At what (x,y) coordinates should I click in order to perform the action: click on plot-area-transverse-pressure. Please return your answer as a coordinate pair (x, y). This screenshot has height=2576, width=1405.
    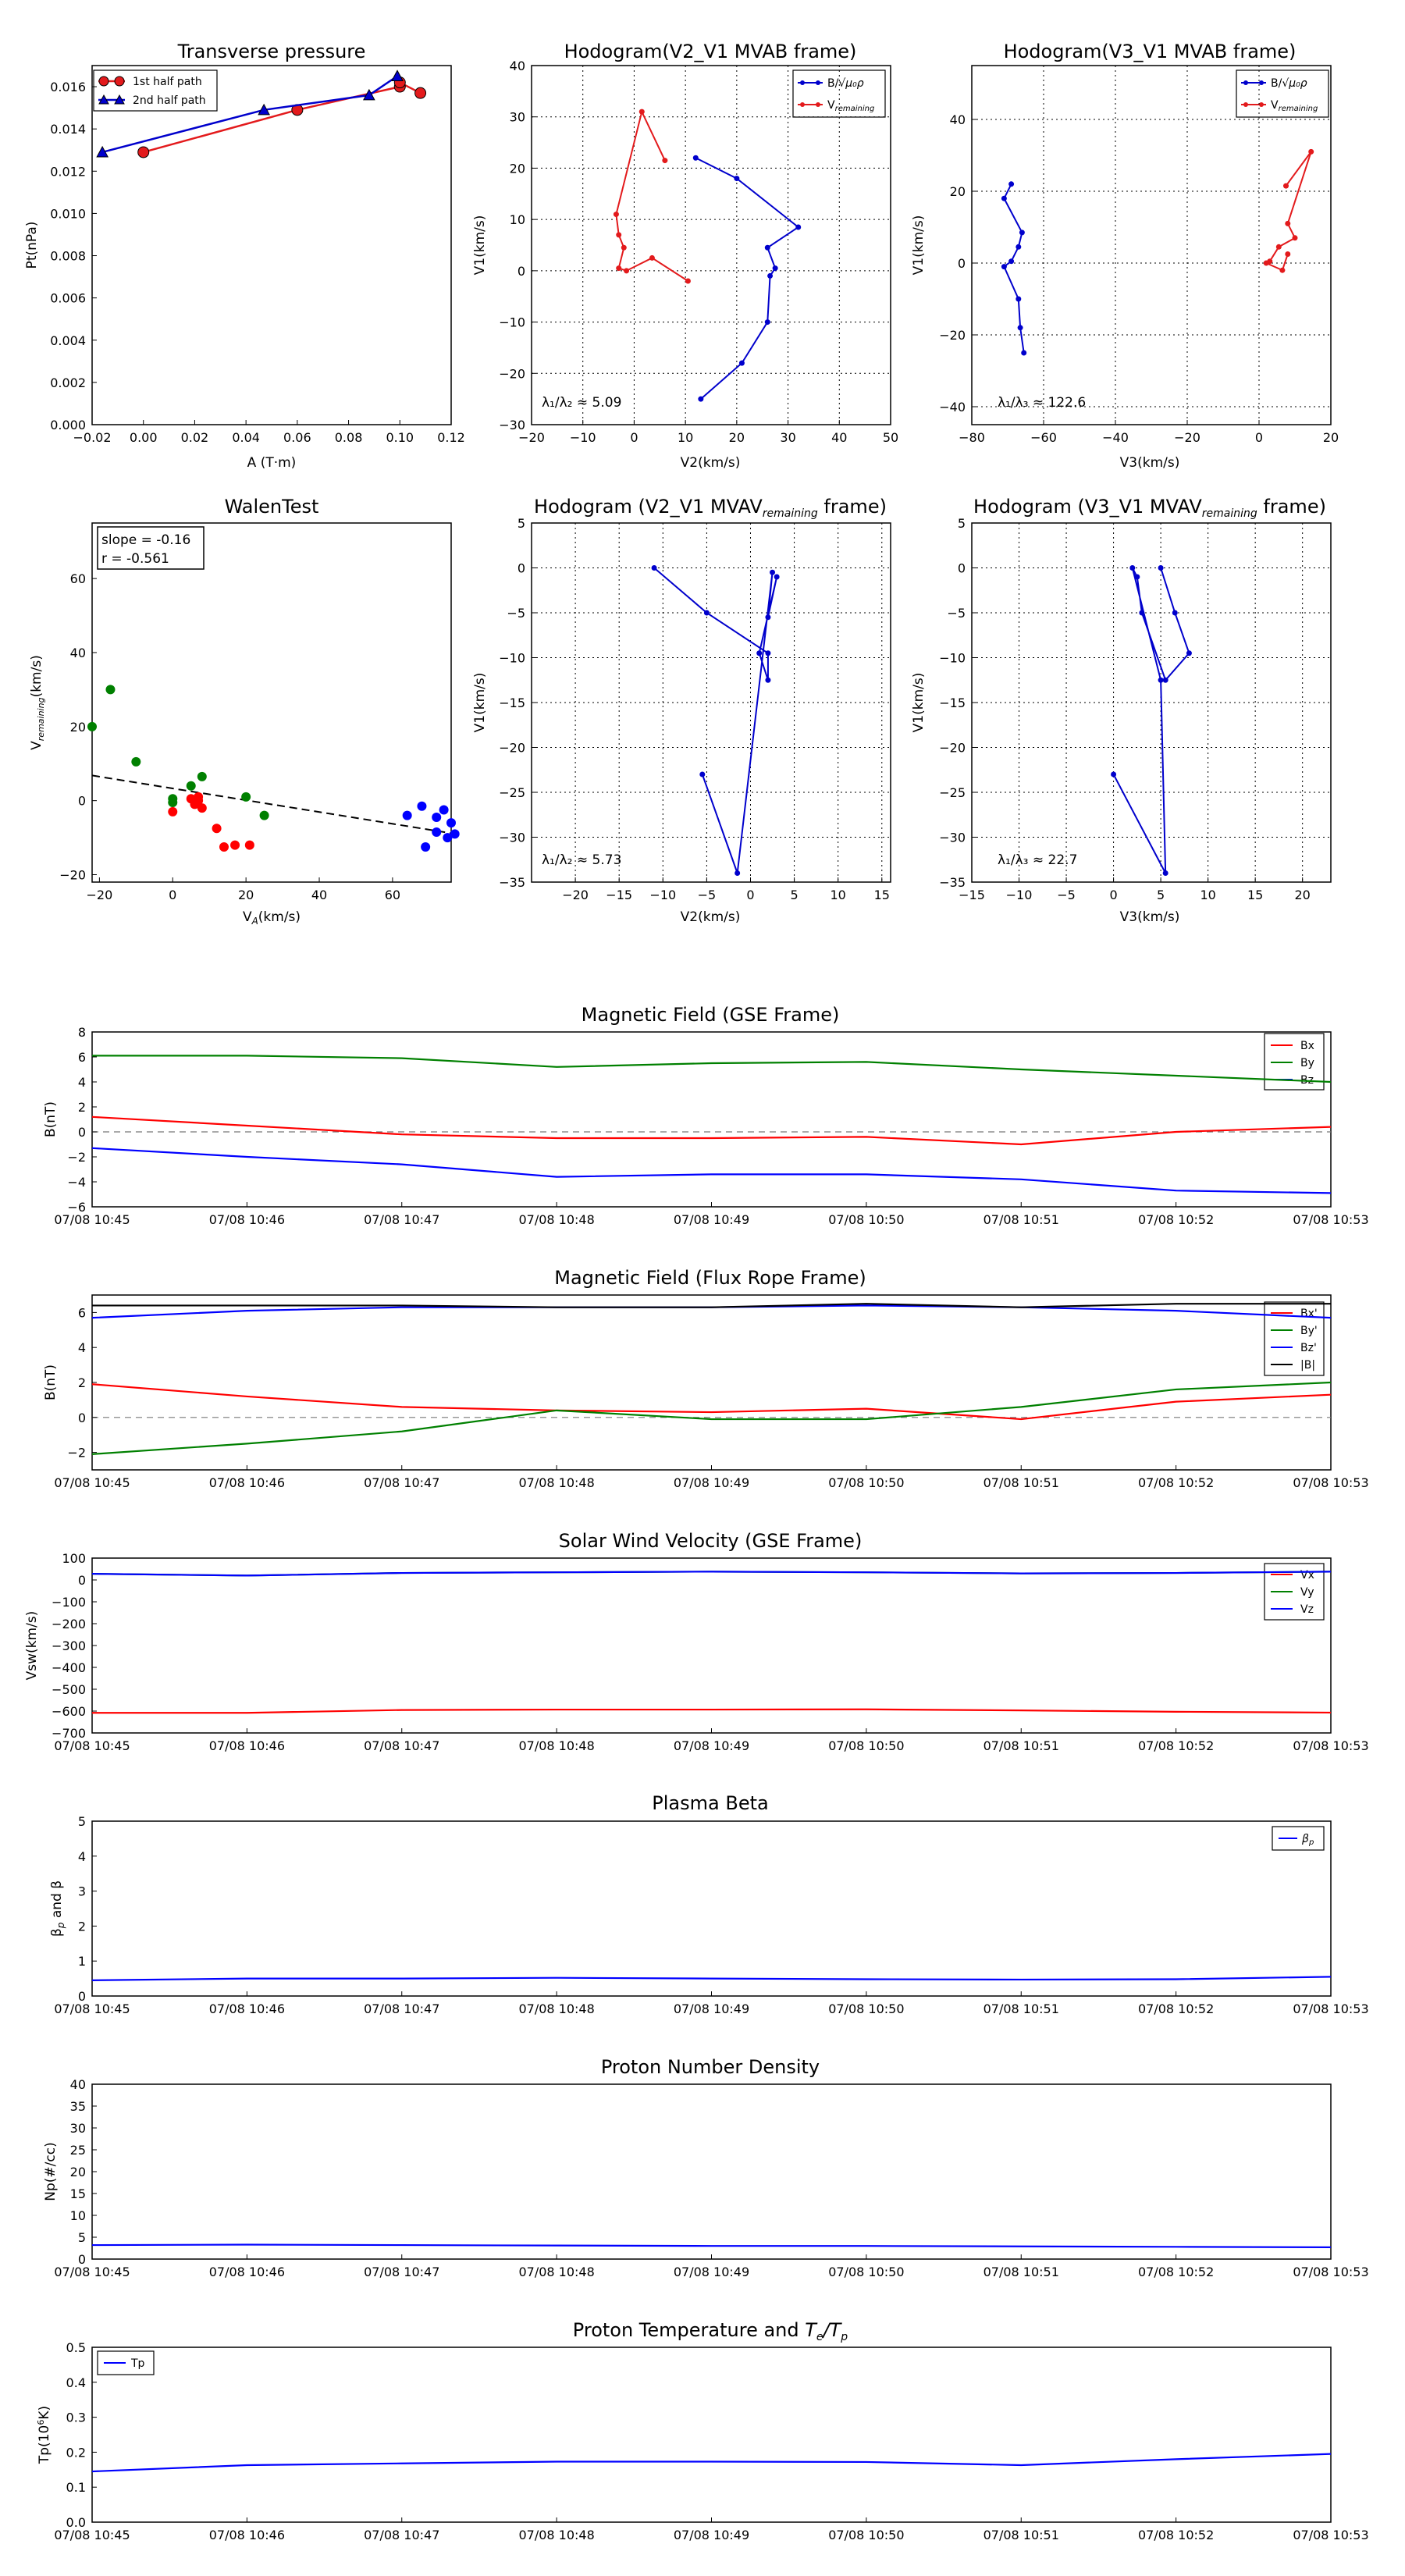
    Looking at the image, I should click on (271, 245).